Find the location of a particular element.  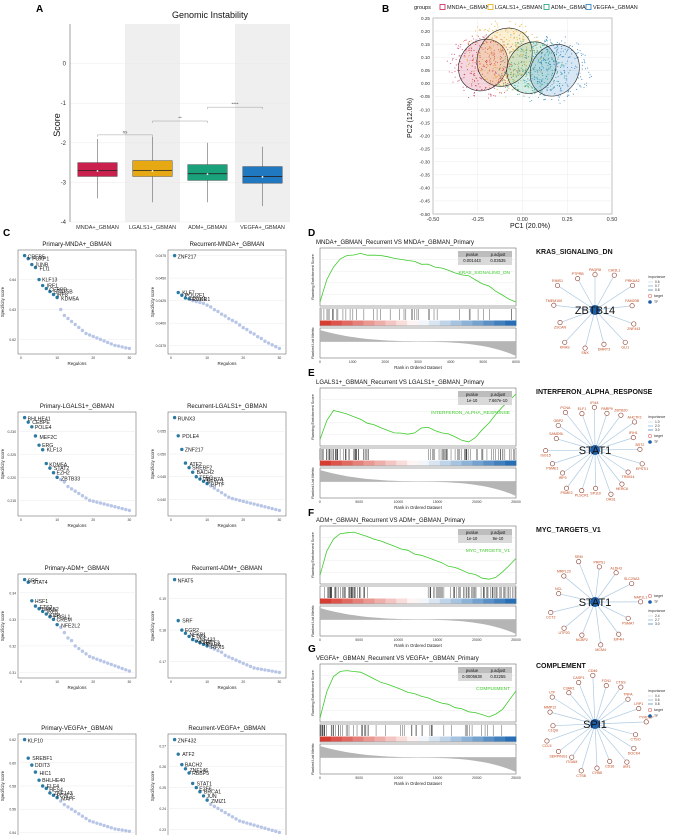

panel-b-xtick: 0.25 is located at coordinates (567, 220).